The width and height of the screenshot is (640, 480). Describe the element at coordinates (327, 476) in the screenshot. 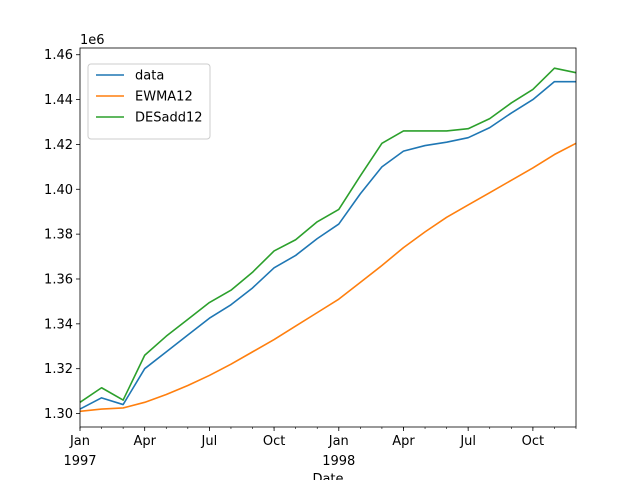

I see `x-axis-label: Date` at that location.